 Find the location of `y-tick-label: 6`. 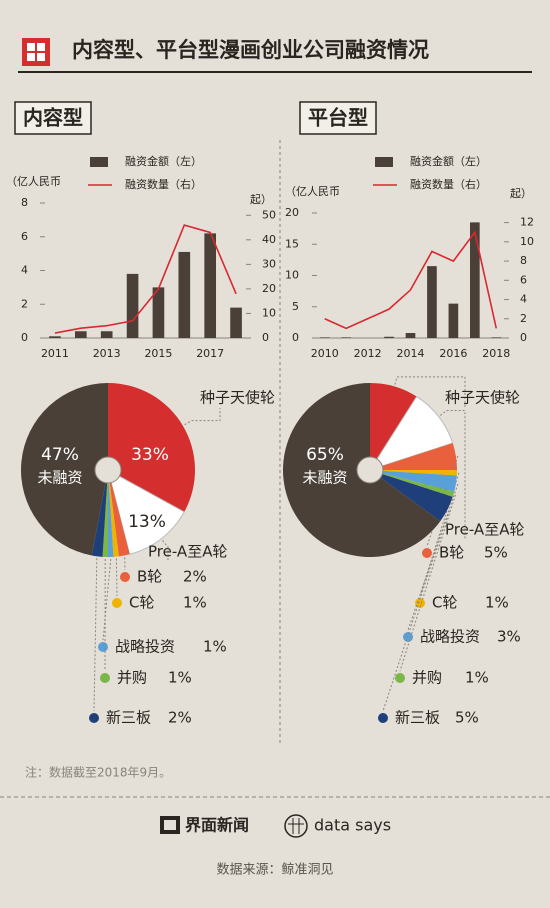

y-tick-label: 6 is located at coordinates (24, 236).